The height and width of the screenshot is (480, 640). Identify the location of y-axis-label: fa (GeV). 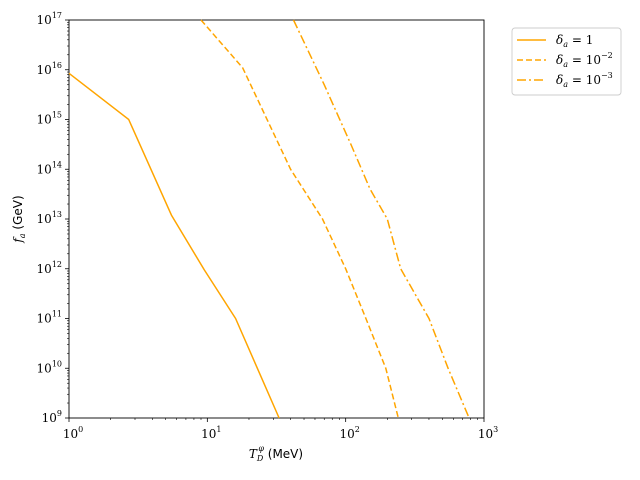
(19, 219).